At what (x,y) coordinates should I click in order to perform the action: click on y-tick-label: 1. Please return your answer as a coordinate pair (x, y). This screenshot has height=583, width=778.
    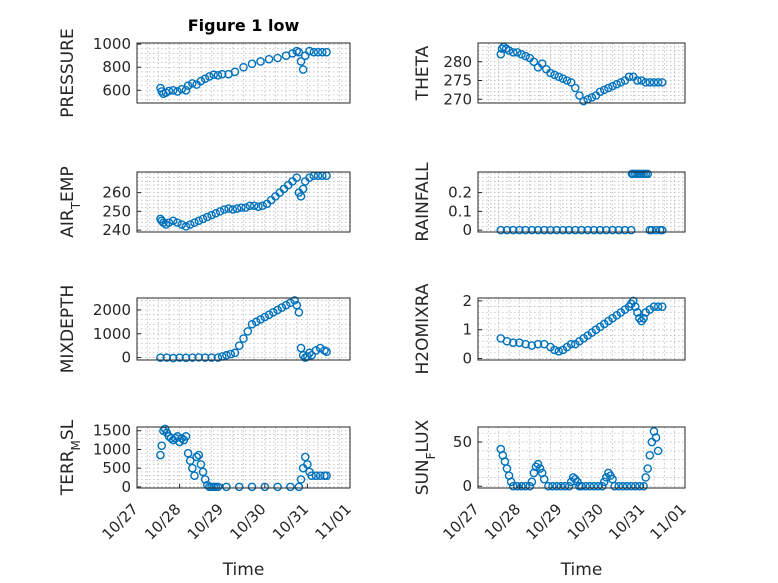
    Looking at the image, I should click on (467, 330).